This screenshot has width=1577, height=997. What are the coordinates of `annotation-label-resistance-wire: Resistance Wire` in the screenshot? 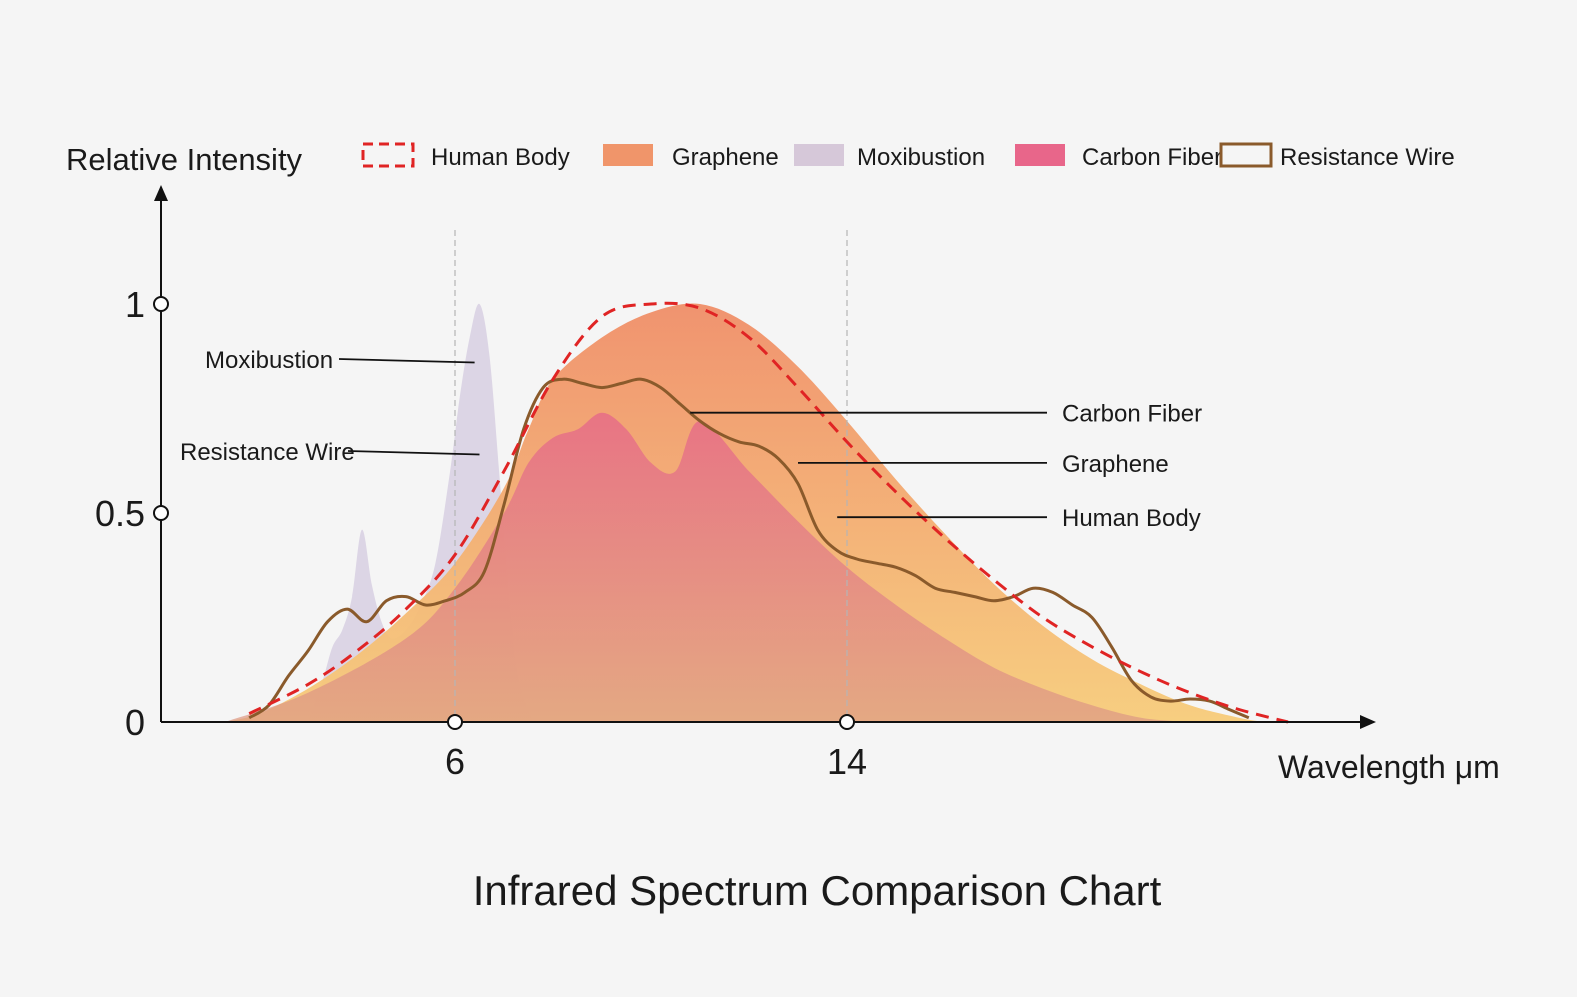 It's located at (267, 452).